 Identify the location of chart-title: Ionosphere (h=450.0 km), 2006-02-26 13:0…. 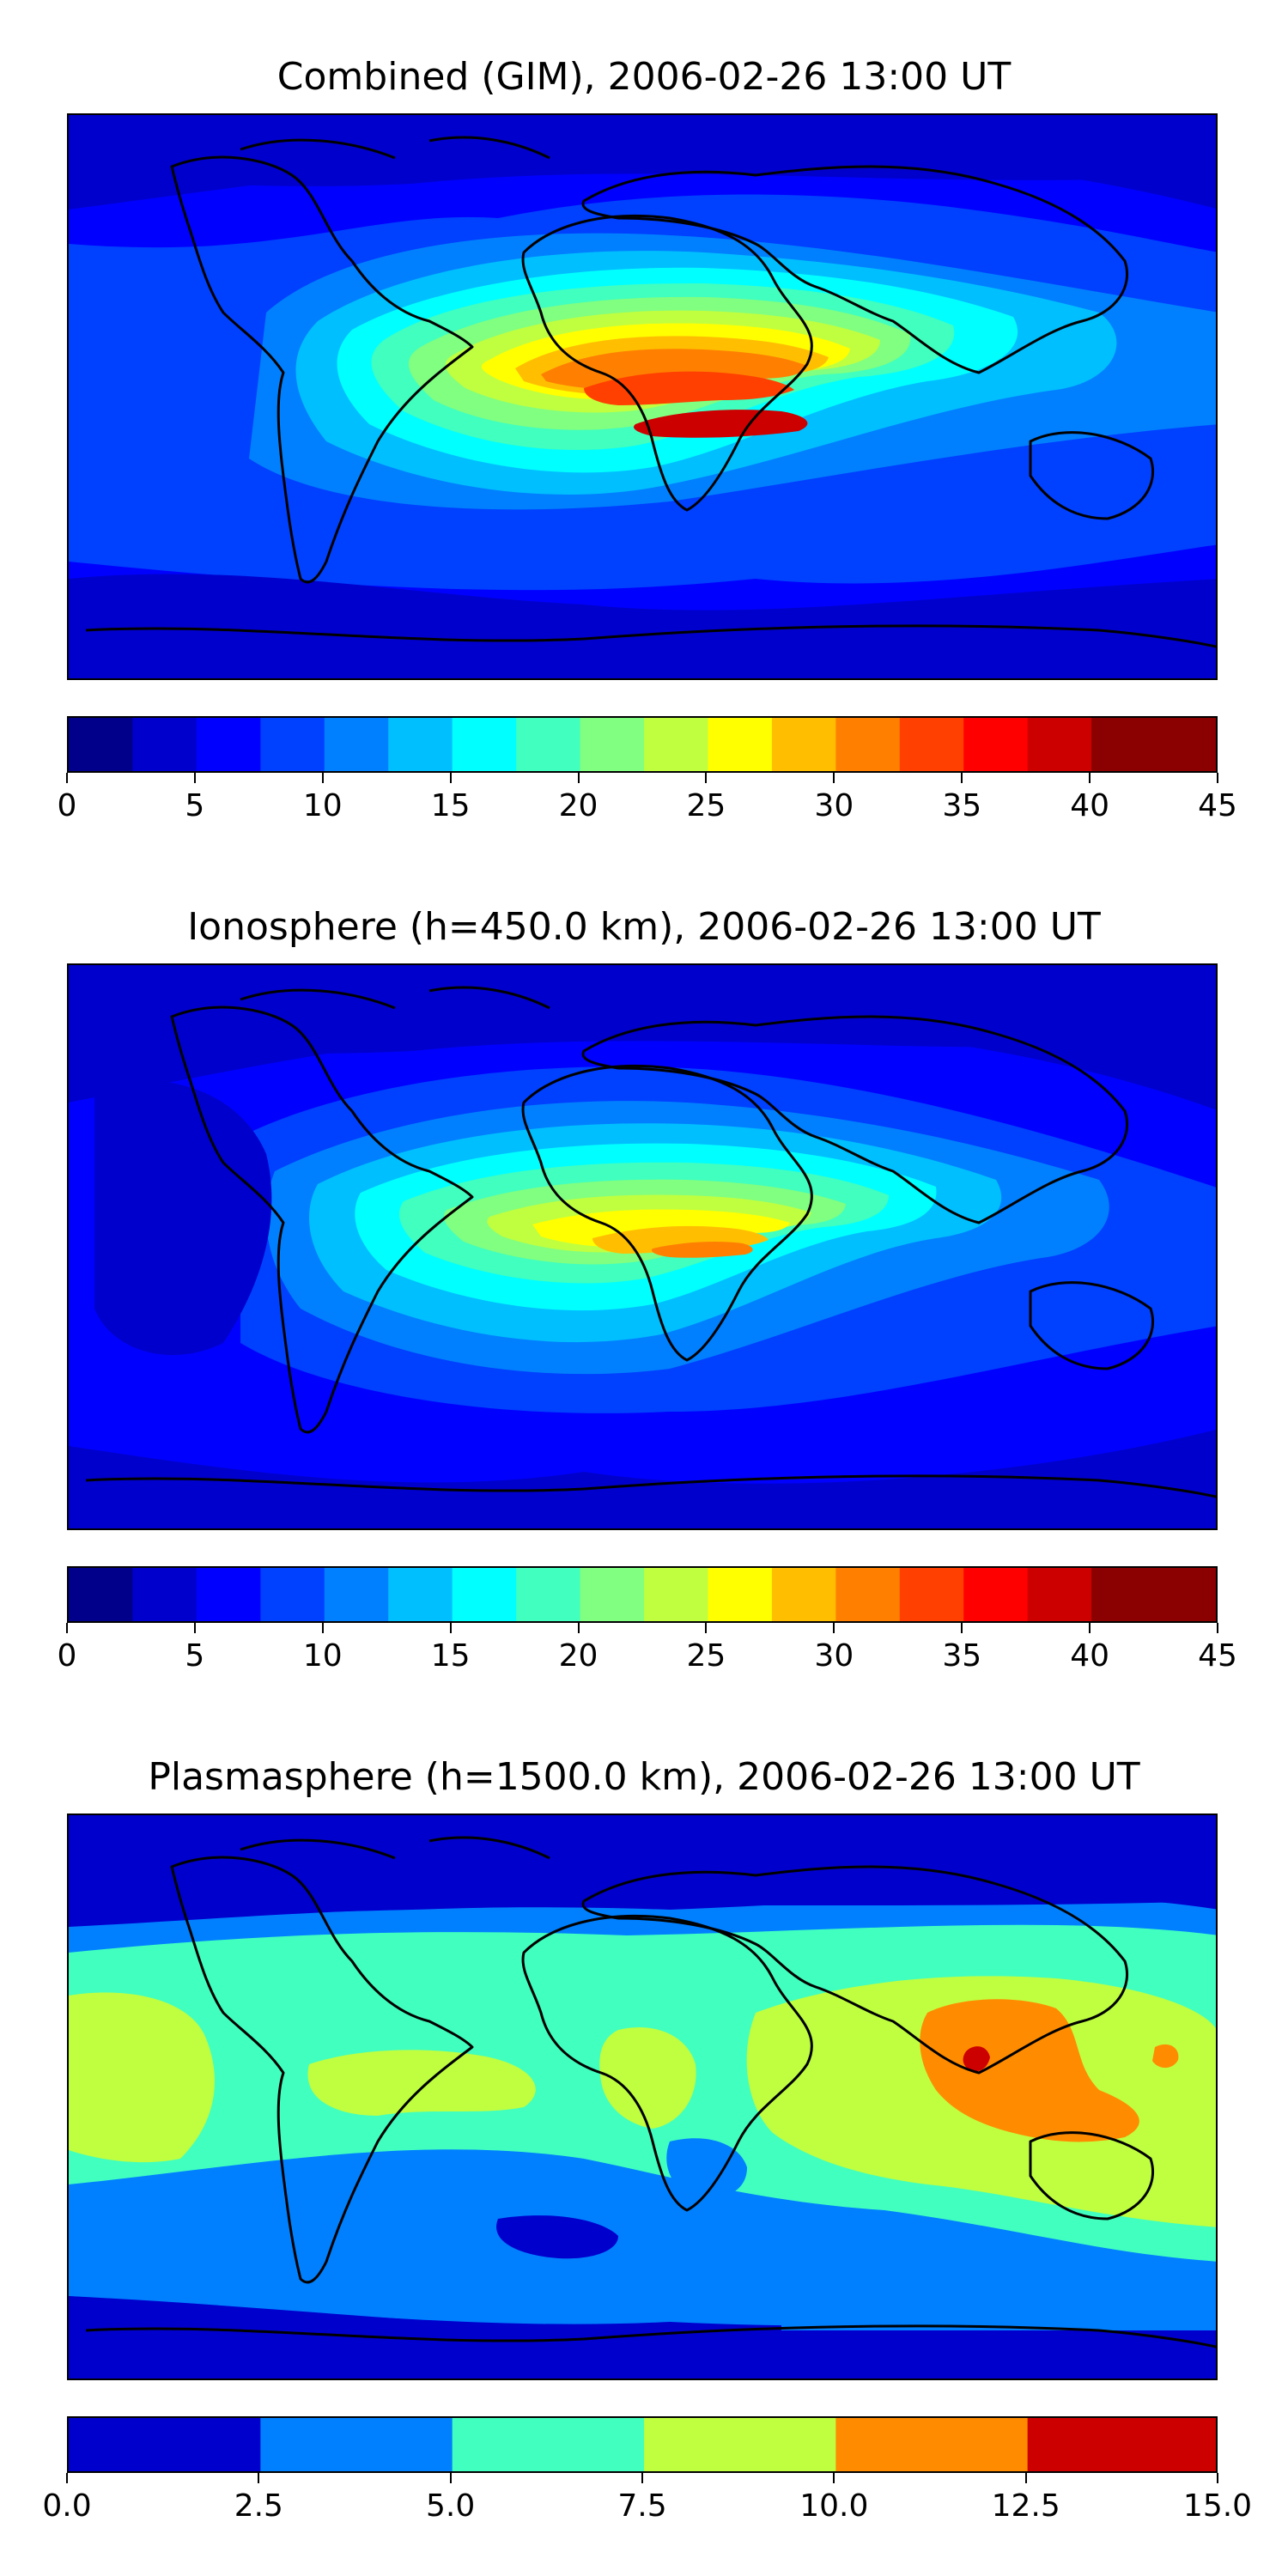
(644, 927).